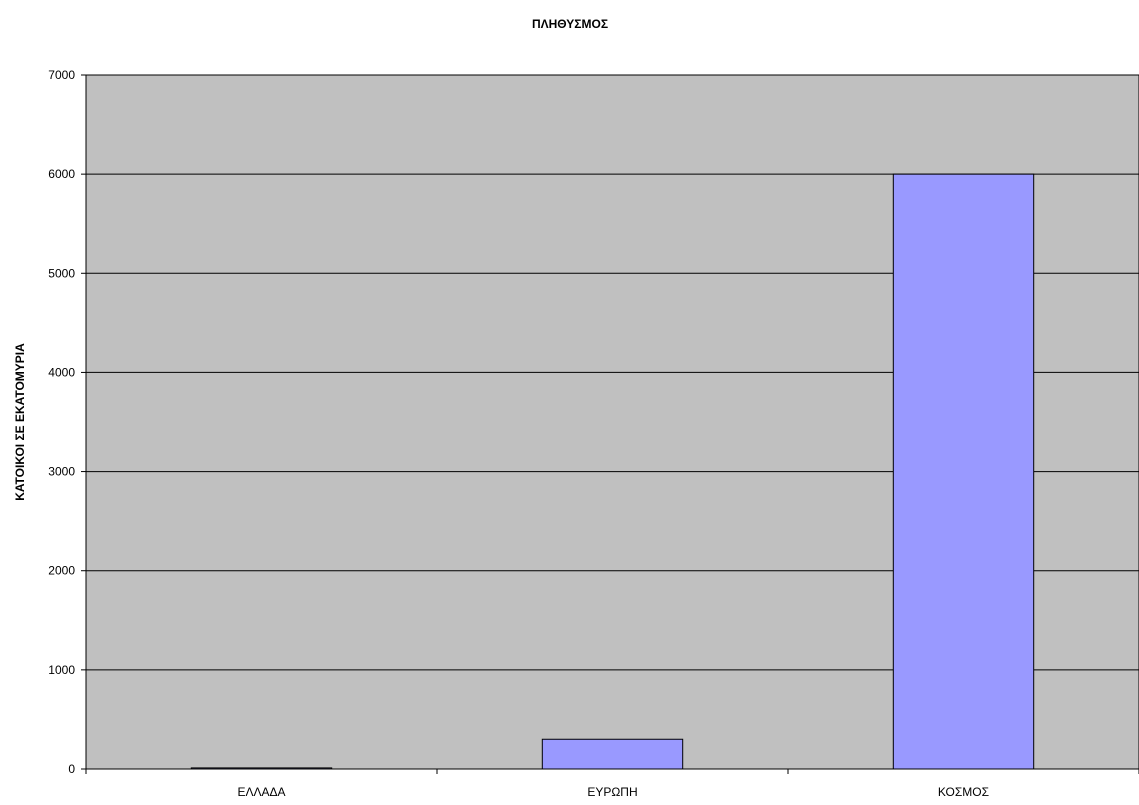 The height and width of the screenshot is (805, 1139). What do you see at coordinates (963, 792) in the screenshot?
I see `x-category-label: ΚΟΣΜΟΣ` at bounding box center [963, 792].